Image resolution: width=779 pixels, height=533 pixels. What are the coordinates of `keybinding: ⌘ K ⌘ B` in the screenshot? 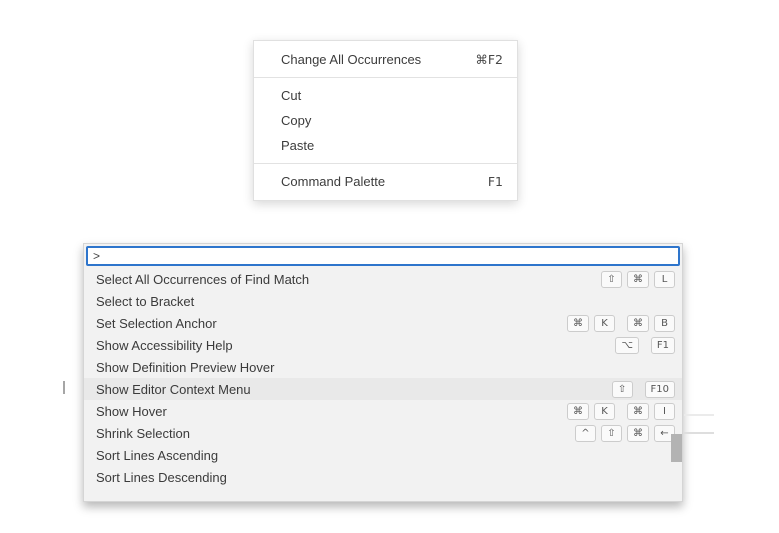 It's located at (621, 323).